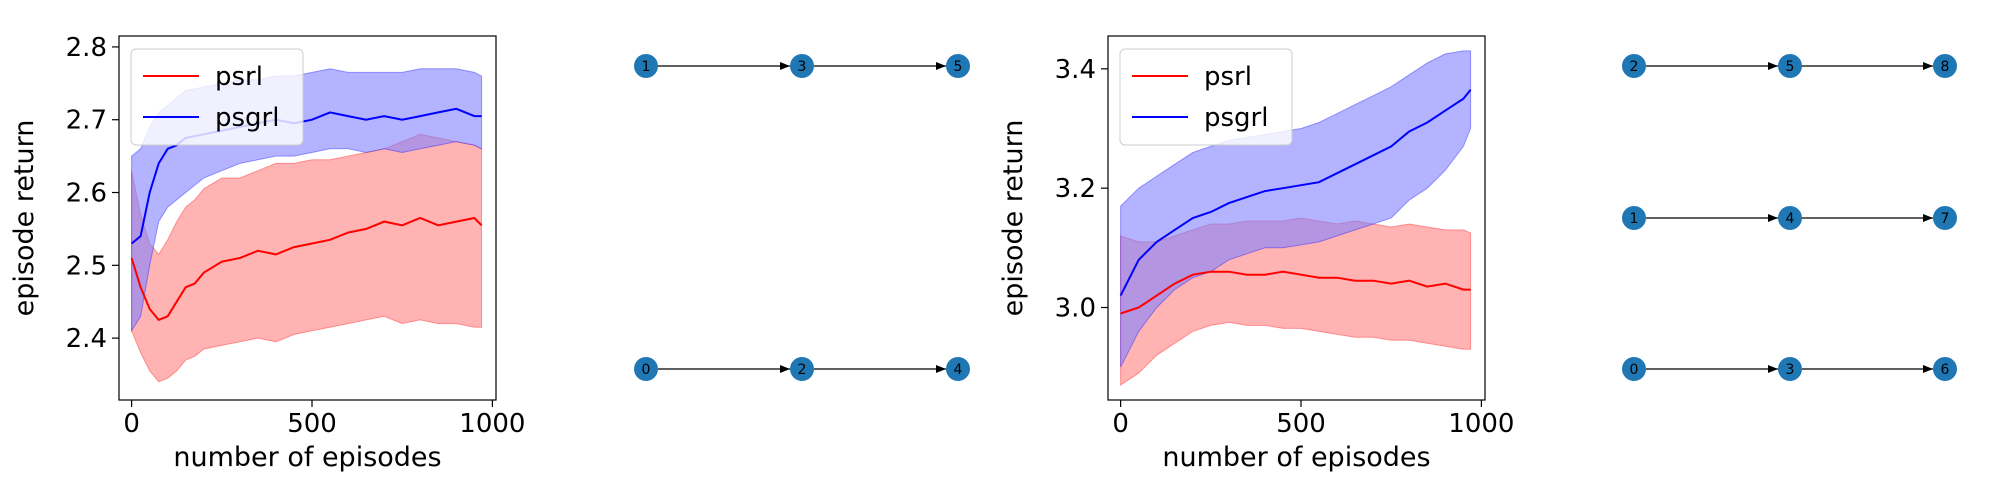 This screenshot has width=2000, height=500. I want to click on node-label: 8, so click(1945, 67).